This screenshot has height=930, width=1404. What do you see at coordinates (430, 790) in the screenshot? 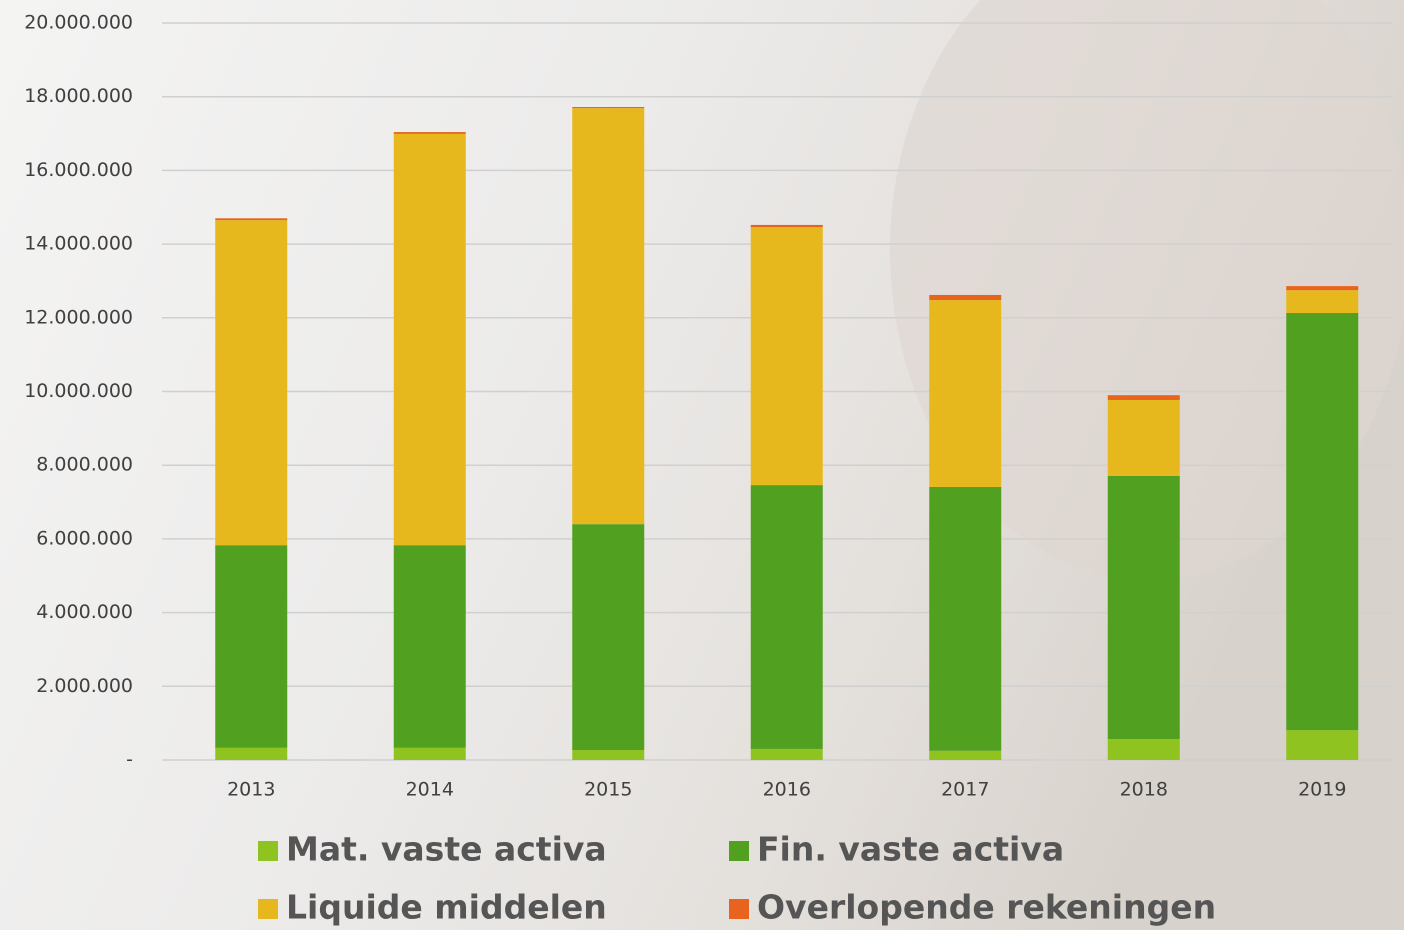
I see `x-tick-label: 2014` at bounding box center [430, 790].